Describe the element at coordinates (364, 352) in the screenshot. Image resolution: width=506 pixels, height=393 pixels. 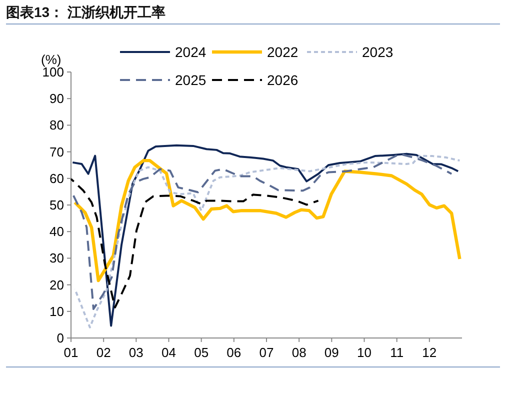
I see `x-tick-label: 10` at that location.